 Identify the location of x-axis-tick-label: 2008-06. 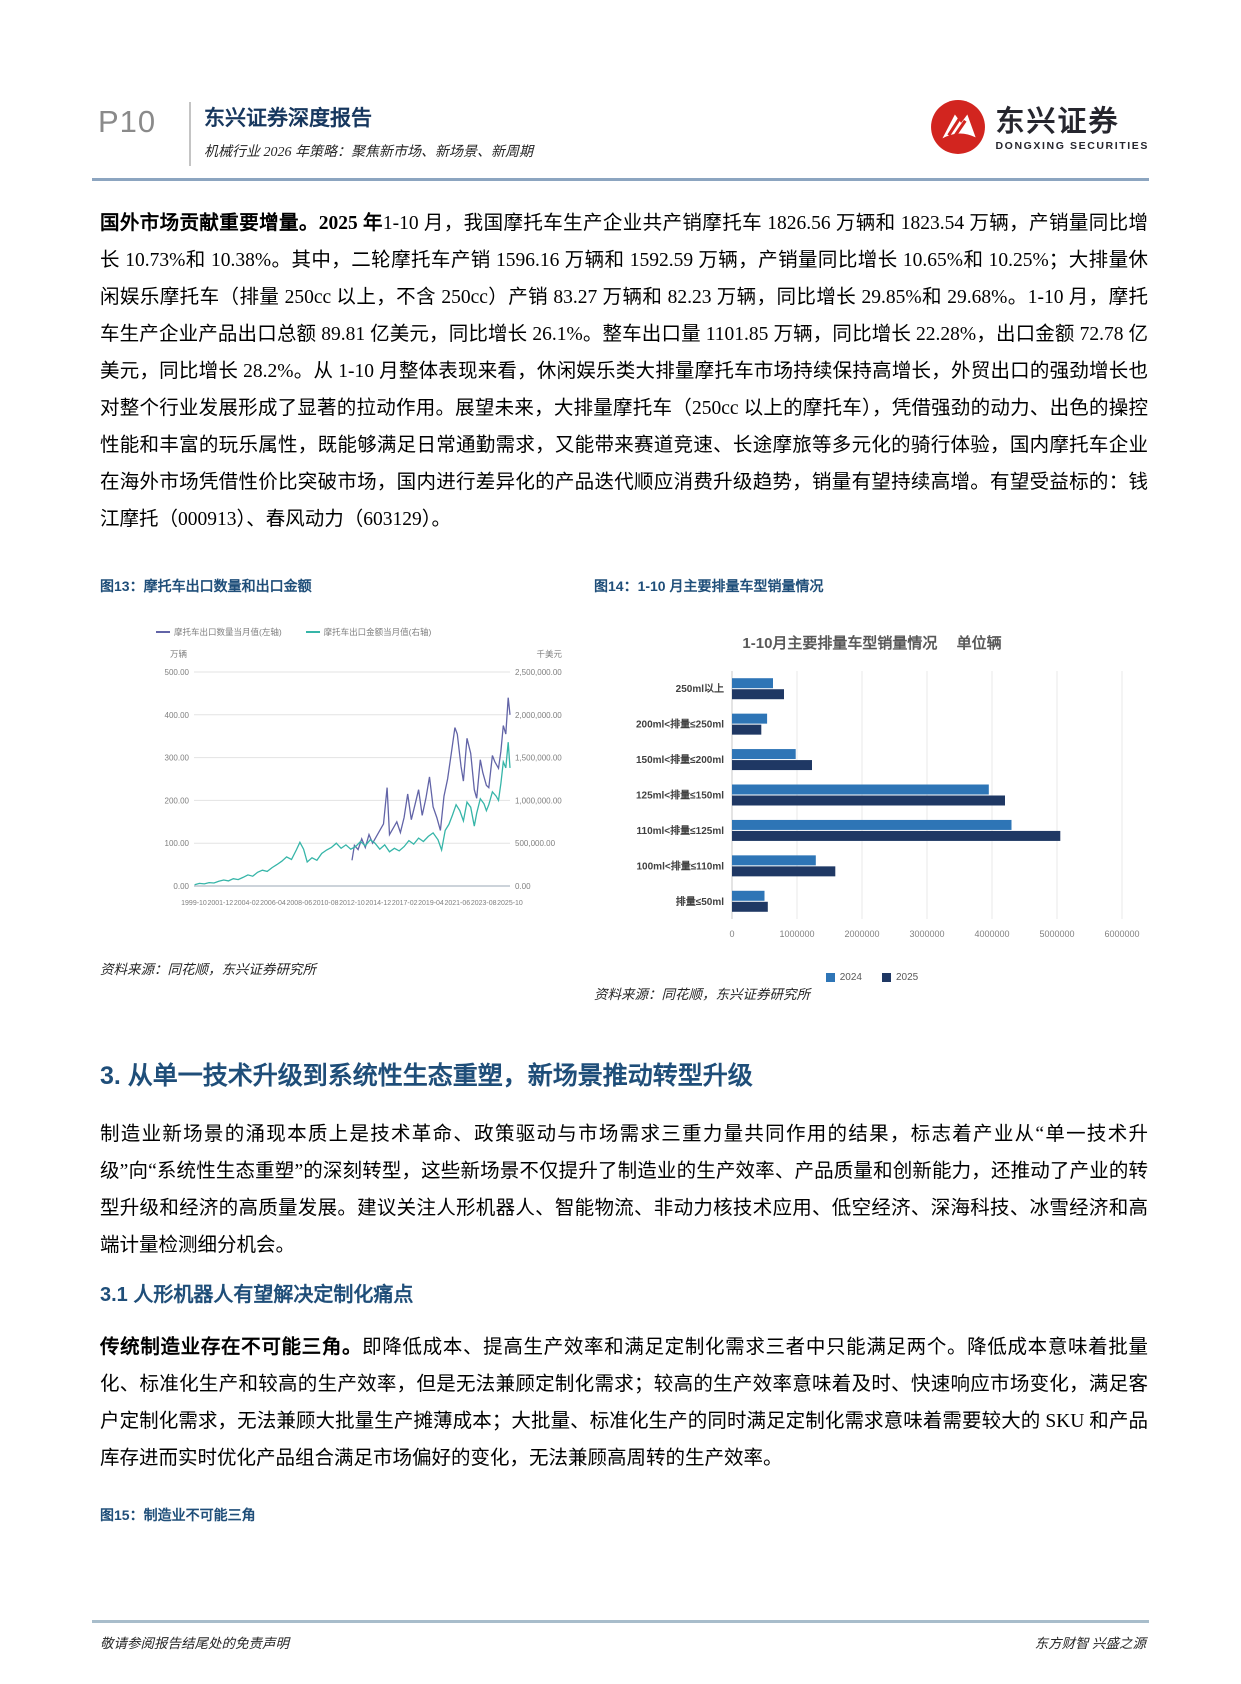
(299, 903).